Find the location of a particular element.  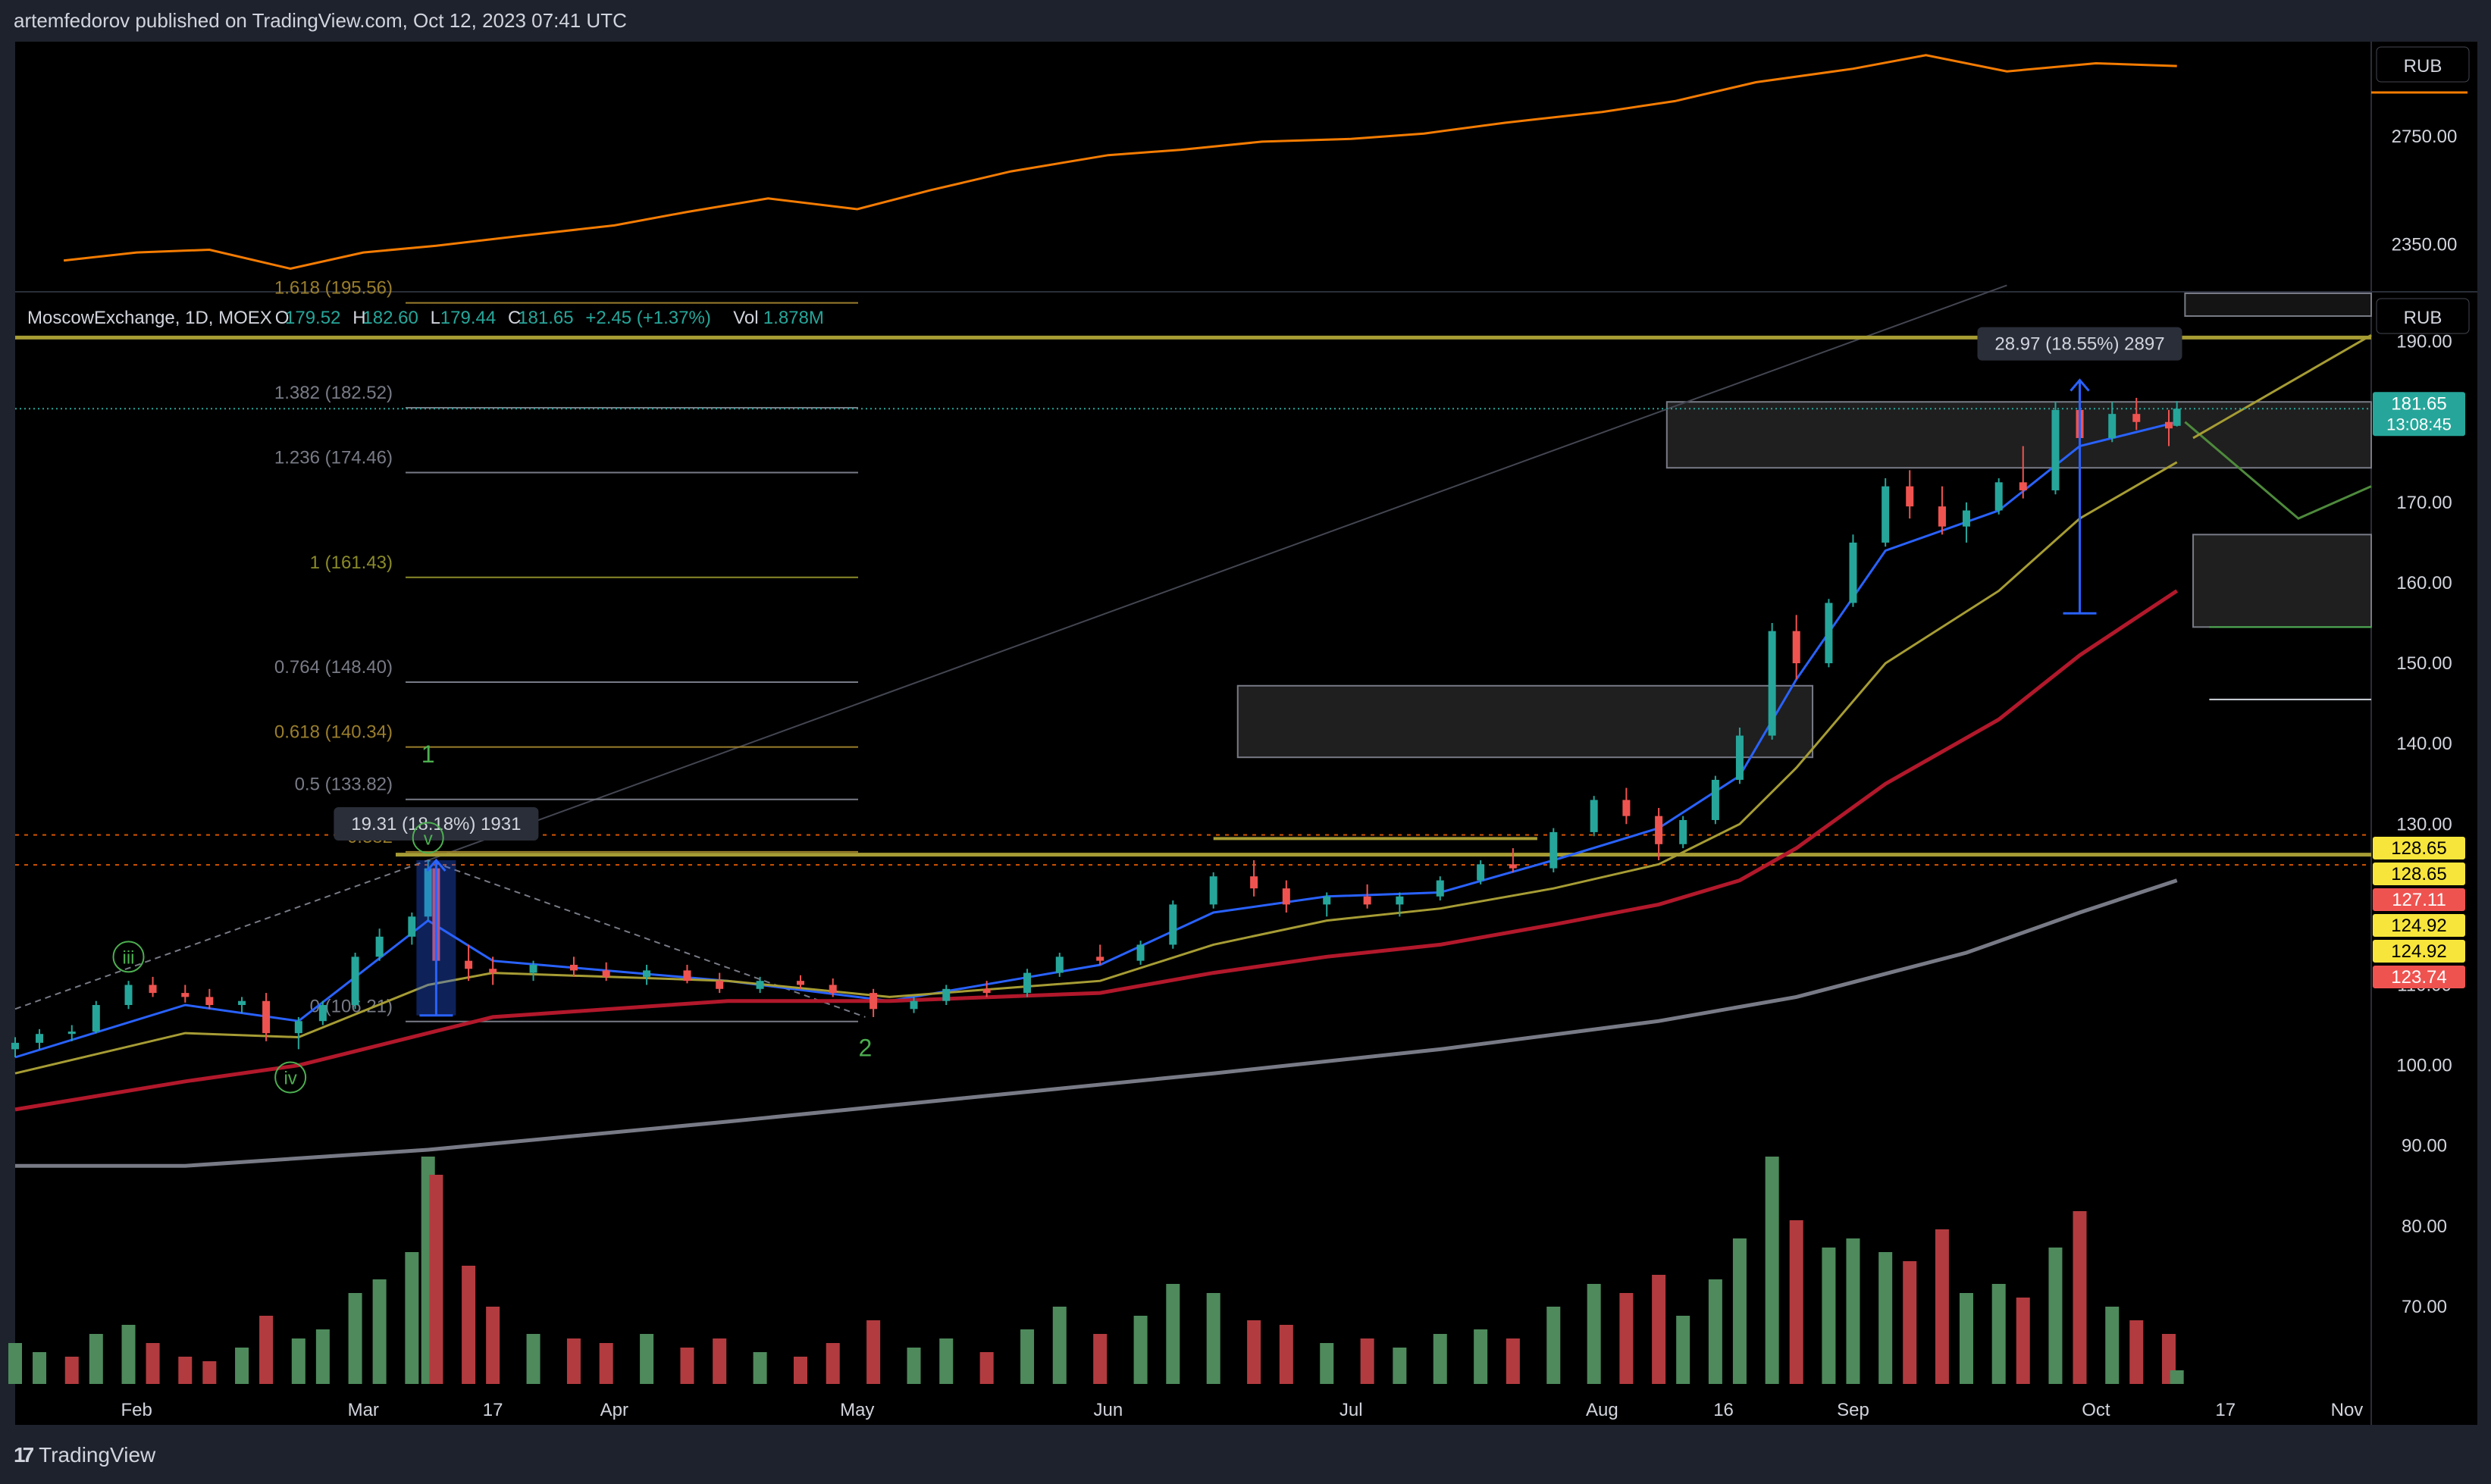

wave-label: 2 is located at coordinates (866, 1047).